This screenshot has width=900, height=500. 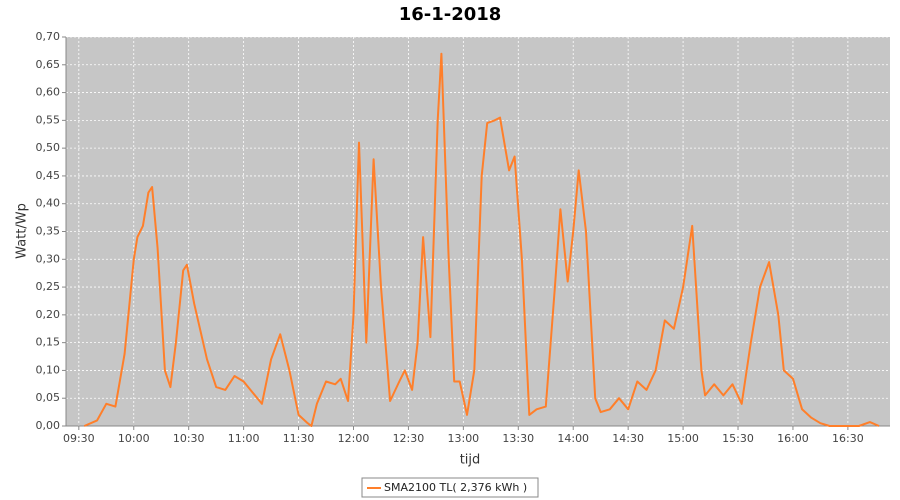 What do you see at coordinates (299, 438) in the screenshot?
I see `x-tick-label: 11:30` at bounding box center [299, 438].